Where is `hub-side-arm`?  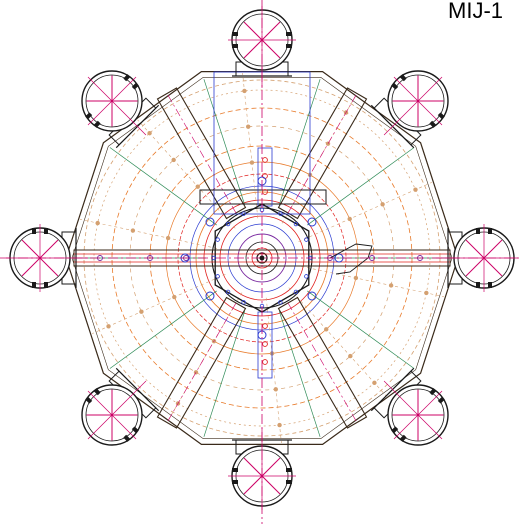 hub-side-arm is located at coordinates (351, 259).